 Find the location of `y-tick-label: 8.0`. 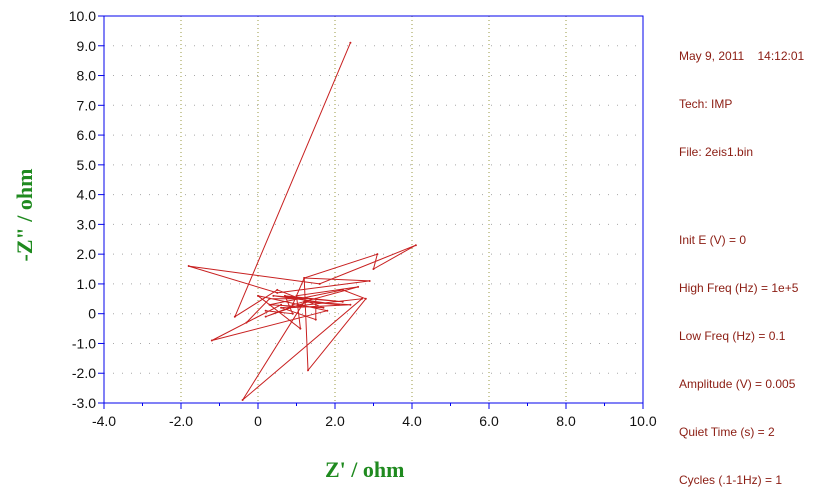

y-tick-label: 8.0 is located at coordinates (87, 76).